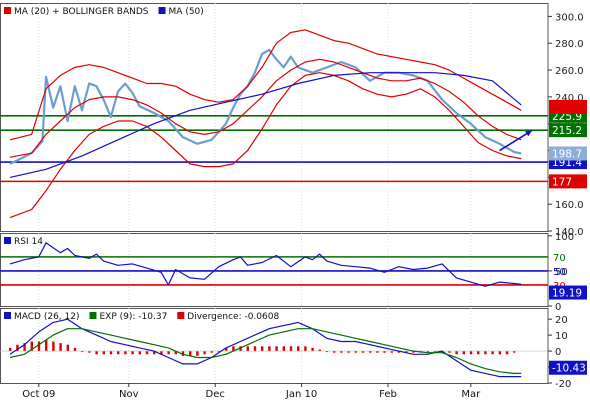 This screenshot has width=590, height=404. What do you see at coordinates (569, 17) in the screenshot?
I see `y-tick-label: 300.0` at bounding box center [569, 17].